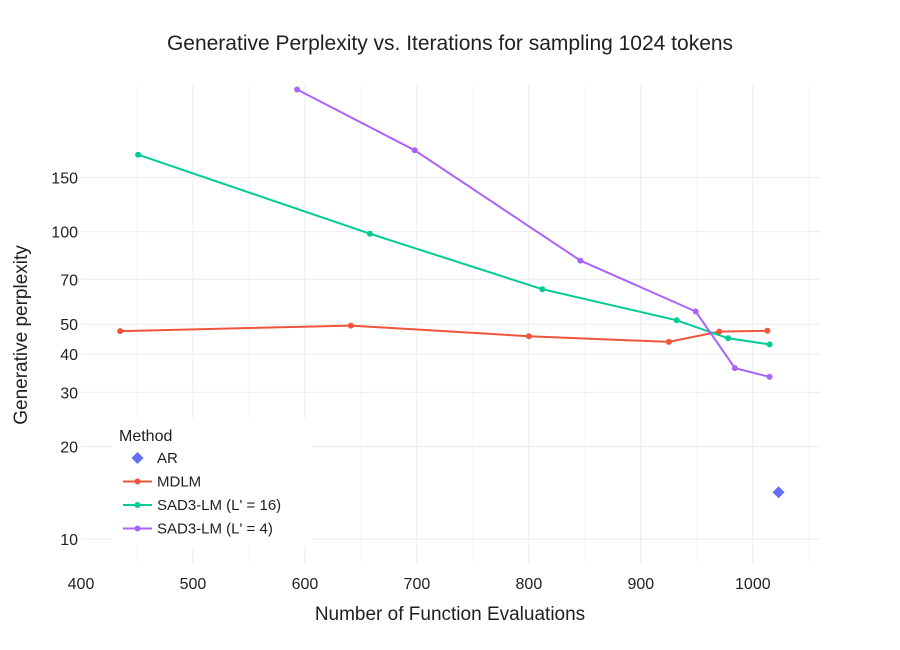 Image resolution: width=900 pixels, height=650 pixels. What do you see at coordinates (219, 505) in the screenshot?
I see `legend-label: SAD3-LM (L' = 16)` at bounding box center [219, 505].